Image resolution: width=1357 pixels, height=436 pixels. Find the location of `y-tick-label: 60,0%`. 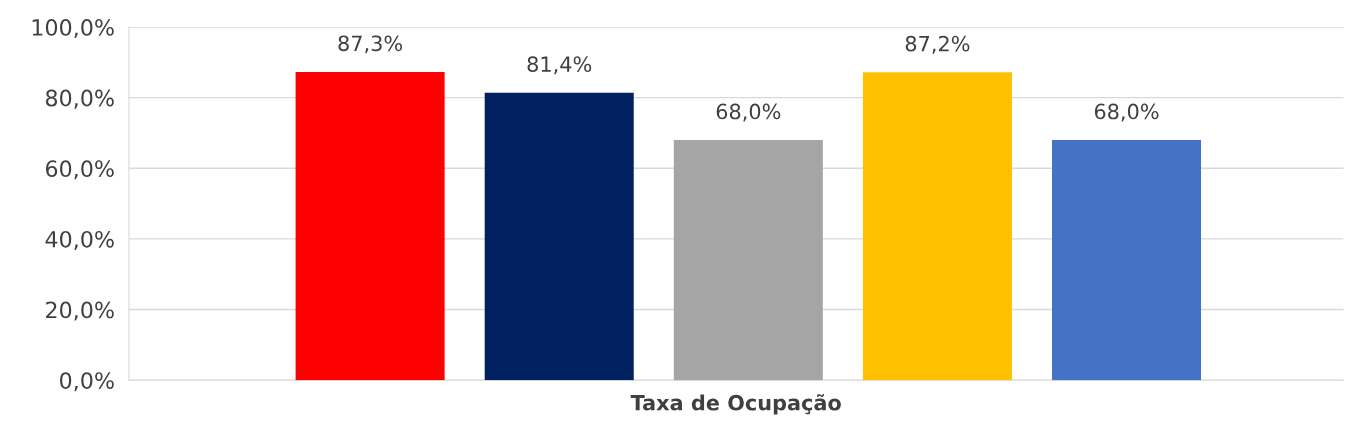

y-tick-label: 60,0% is located at coordinates (79, 170).